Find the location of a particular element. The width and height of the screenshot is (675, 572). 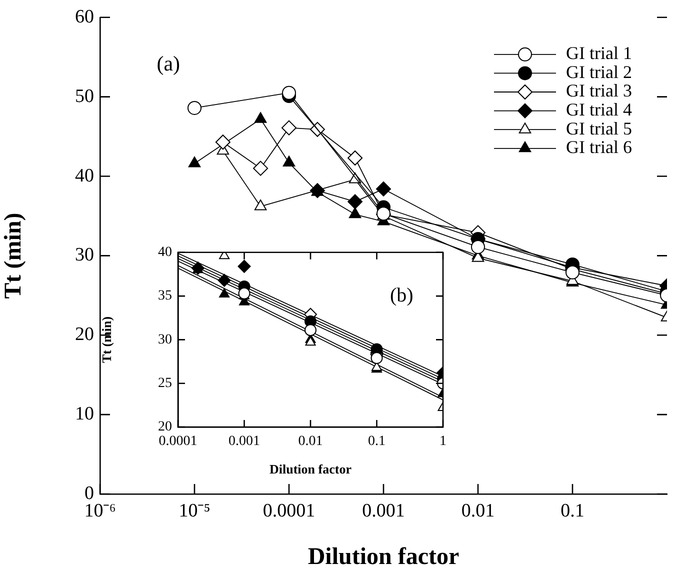

legend-label: GI trial 5 is located at coordinates (599, 128).